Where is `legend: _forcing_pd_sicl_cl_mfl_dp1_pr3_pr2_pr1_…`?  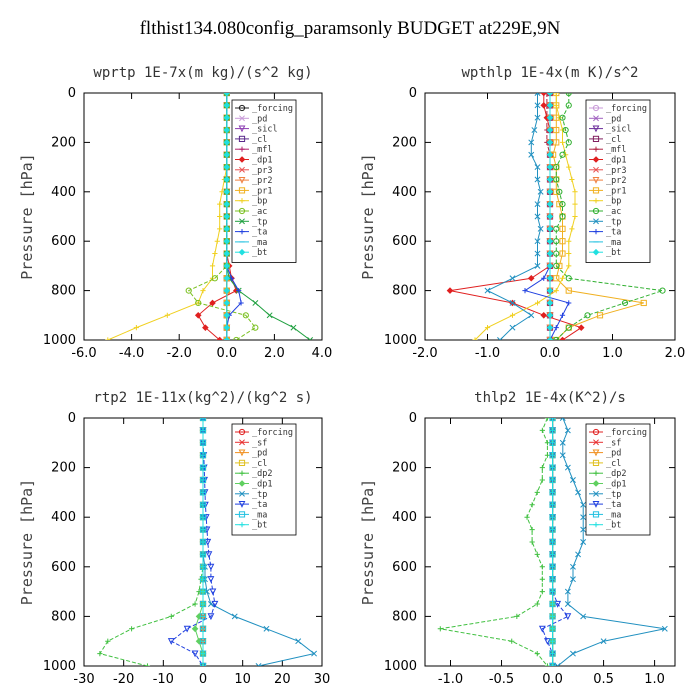 legend: _forcing_pd_sicl_cl_mfl_dp1_pr3_pr2_pr1_… is located at coordinates (264, 181).